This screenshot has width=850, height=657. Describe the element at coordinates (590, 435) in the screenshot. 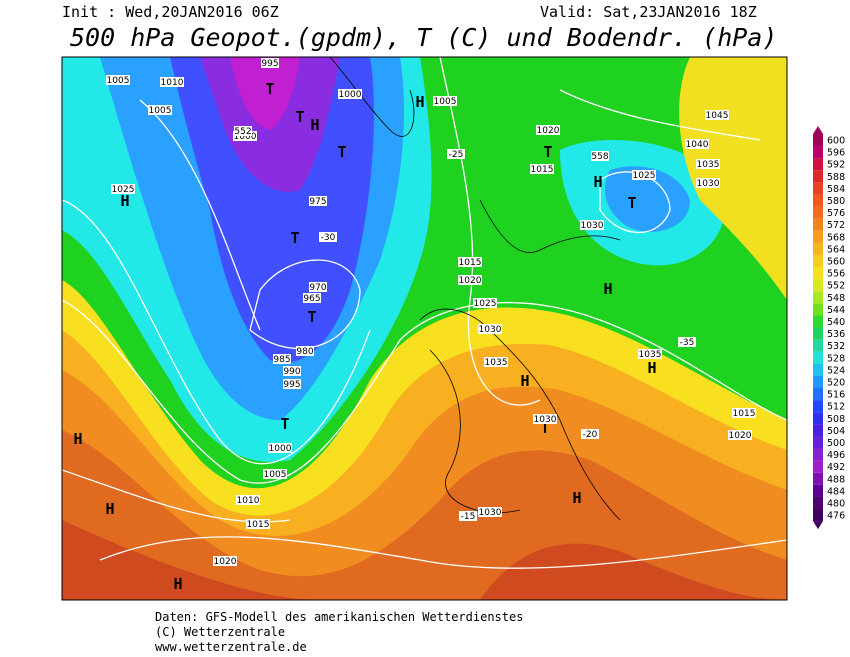

I see `contour-label: -20` at that location.